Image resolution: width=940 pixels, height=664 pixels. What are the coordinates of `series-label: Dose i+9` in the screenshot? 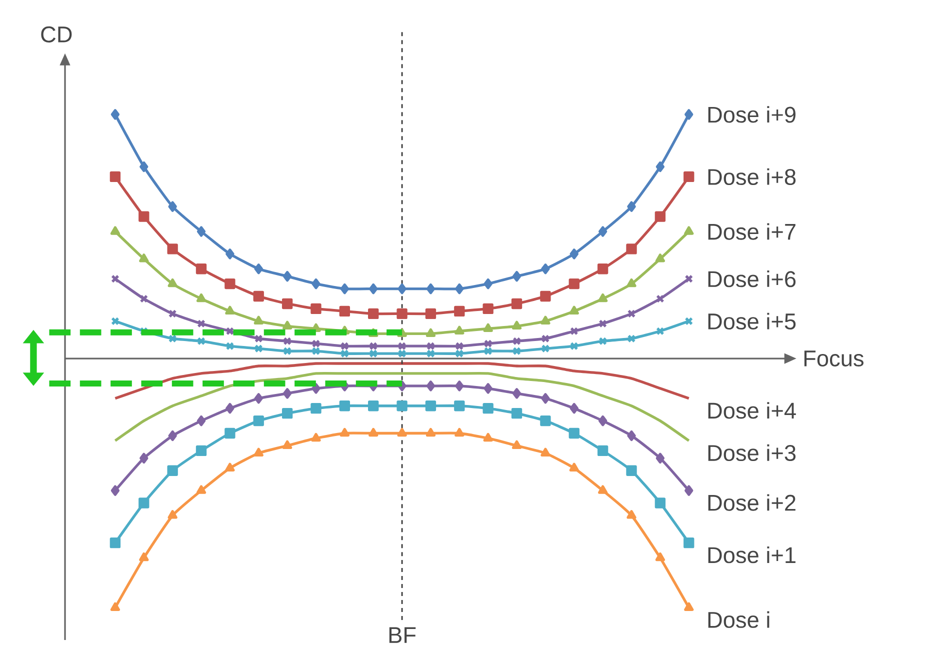 It's located at (752, 114).